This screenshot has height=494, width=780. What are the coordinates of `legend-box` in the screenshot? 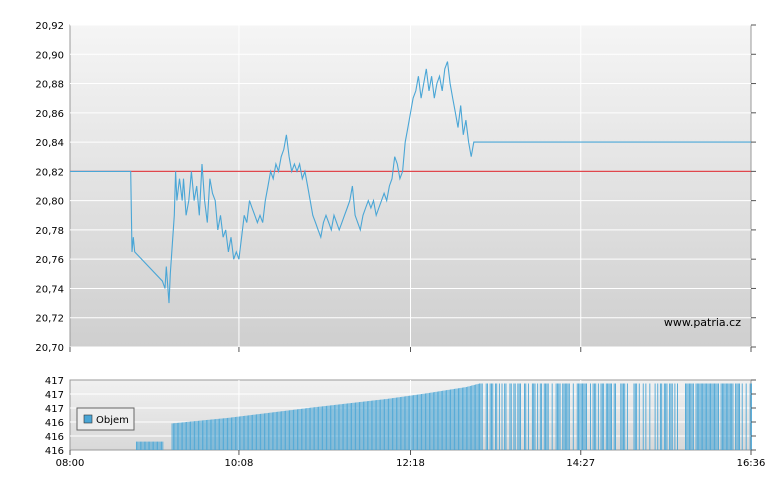 It's located at (105, 419).